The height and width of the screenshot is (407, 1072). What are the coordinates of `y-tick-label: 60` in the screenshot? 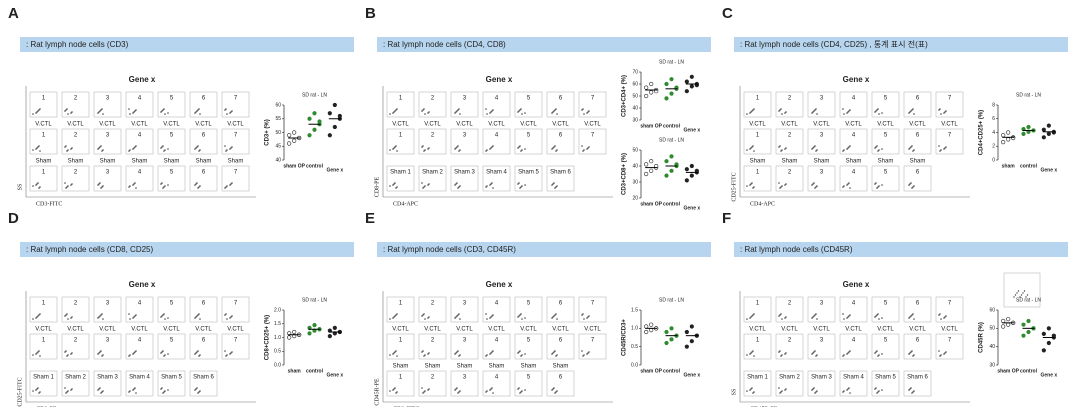 It's located at (992, 310).